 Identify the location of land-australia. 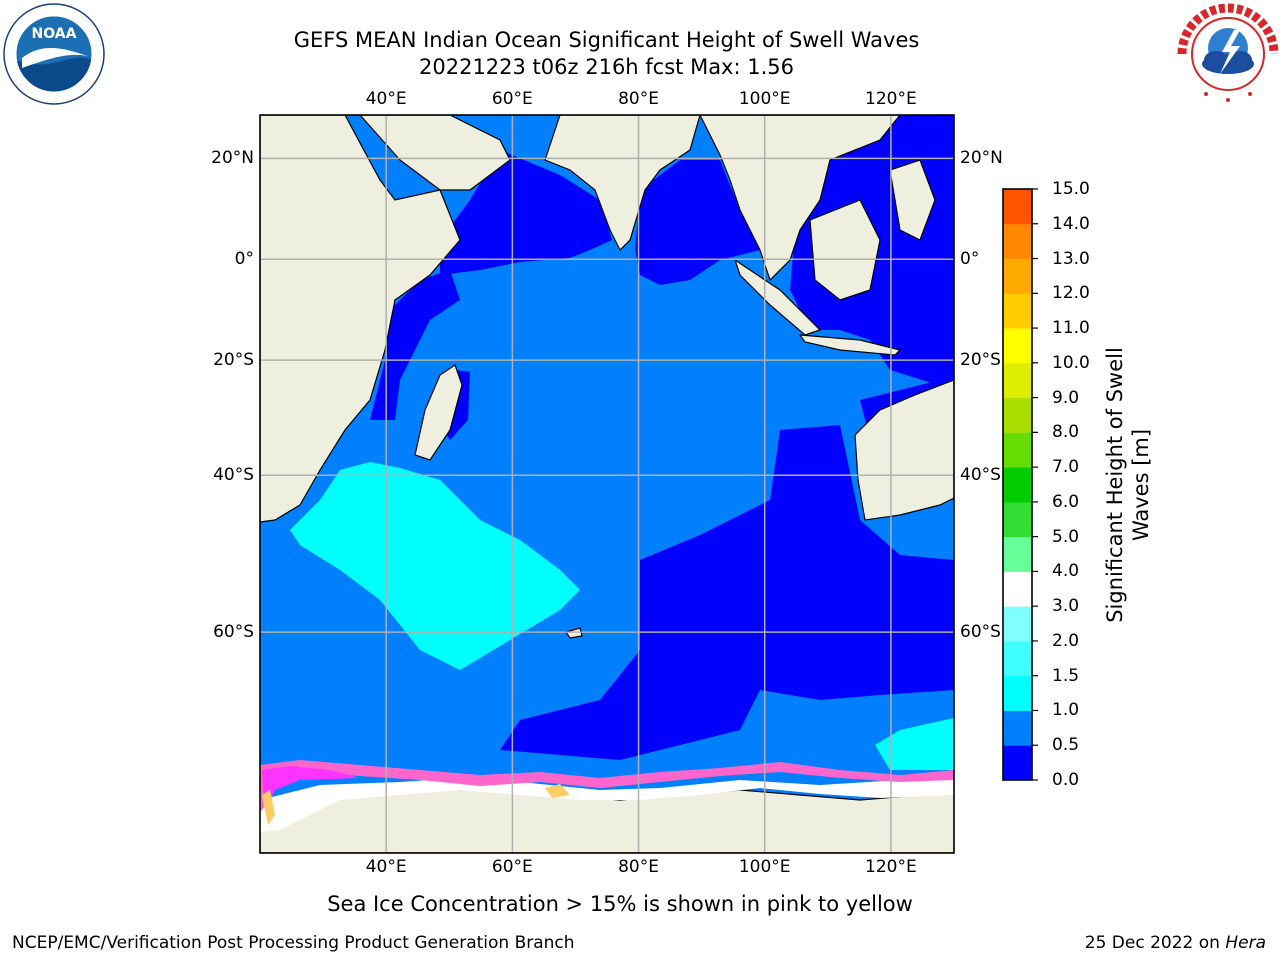
(904, 450).